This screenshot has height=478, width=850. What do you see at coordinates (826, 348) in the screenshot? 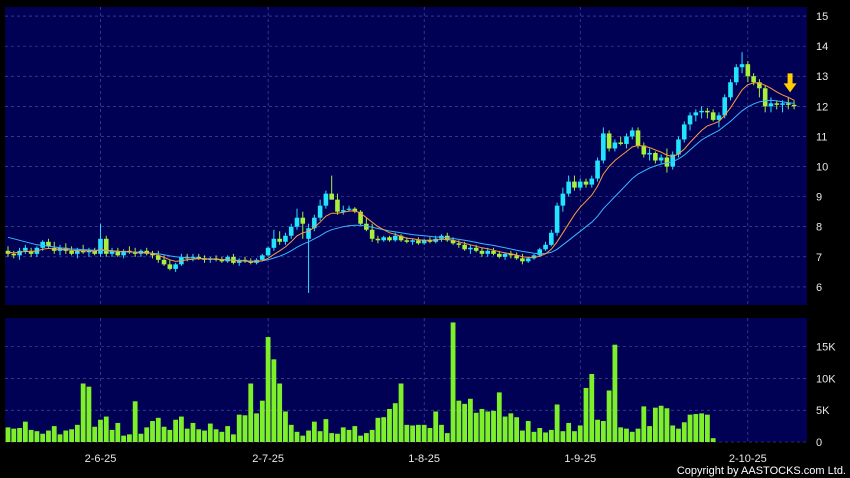
I see `volume-tick-label: 15K` at bounding box center [826, 348].